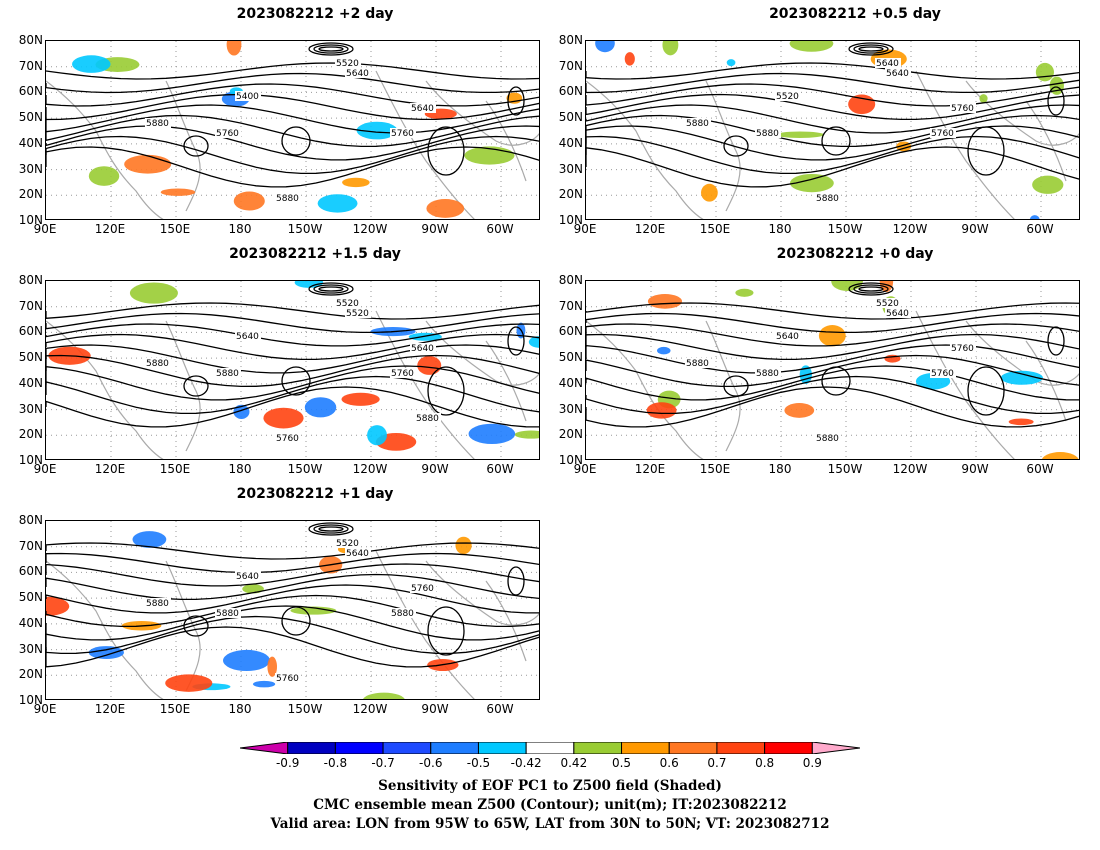 The height and width of the screenshot is (850, 1100). Describe the element at coordinates (24, 610) in the screenshot. I see `lat-axis: 80N 70N 60N 50N 40N 30N 20N 10N` at that location.